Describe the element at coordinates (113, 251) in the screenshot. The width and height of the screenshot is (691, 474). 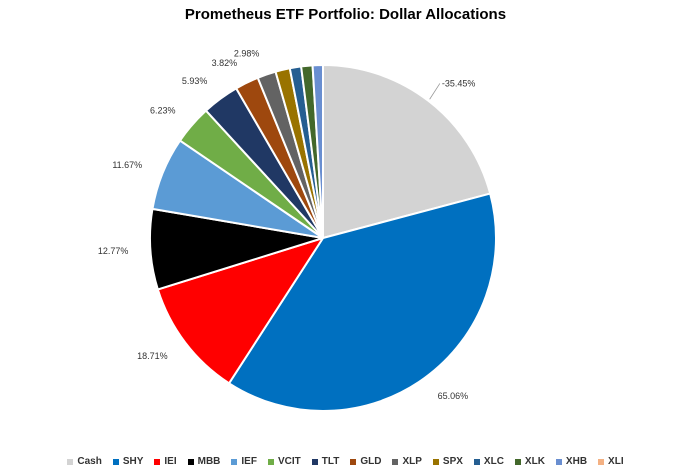
I see `data-label-mbb: 12.77%` at that location.